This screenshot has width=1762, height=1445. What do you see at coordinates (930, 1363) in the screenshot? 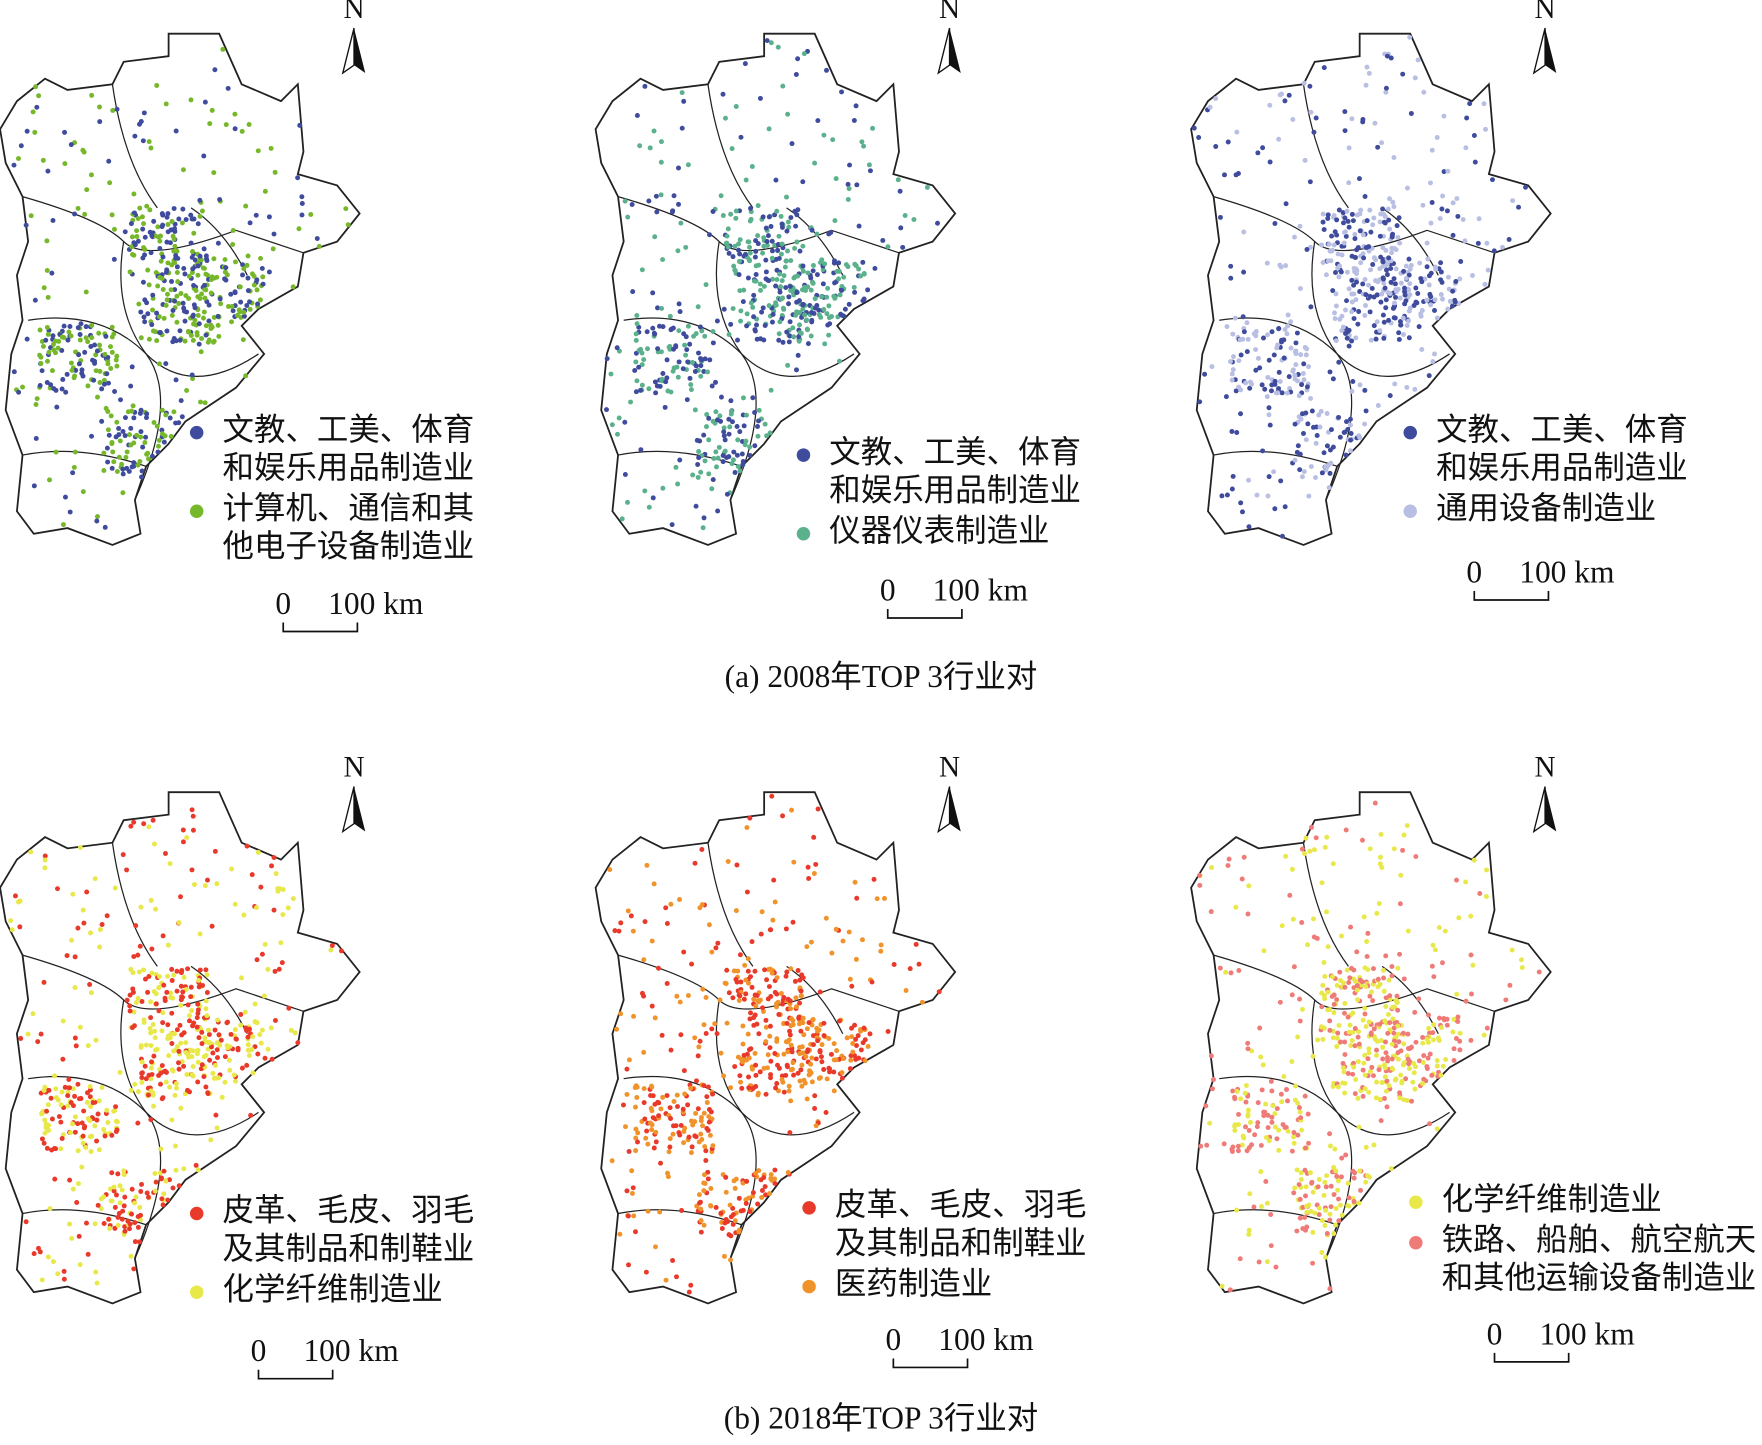
I see `scale-bar` at bounding box center [930, 1363].